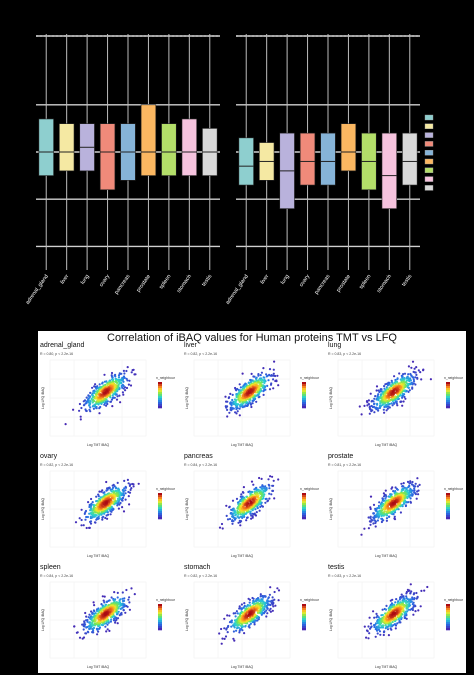 Image resolution: width=474 pixels, height=675 pixels. Describe the element at coordinates (345, 354) in the screenshot. I see `panel-correlation-stat: R = 0.83, p < 2.2e-16` at that location.